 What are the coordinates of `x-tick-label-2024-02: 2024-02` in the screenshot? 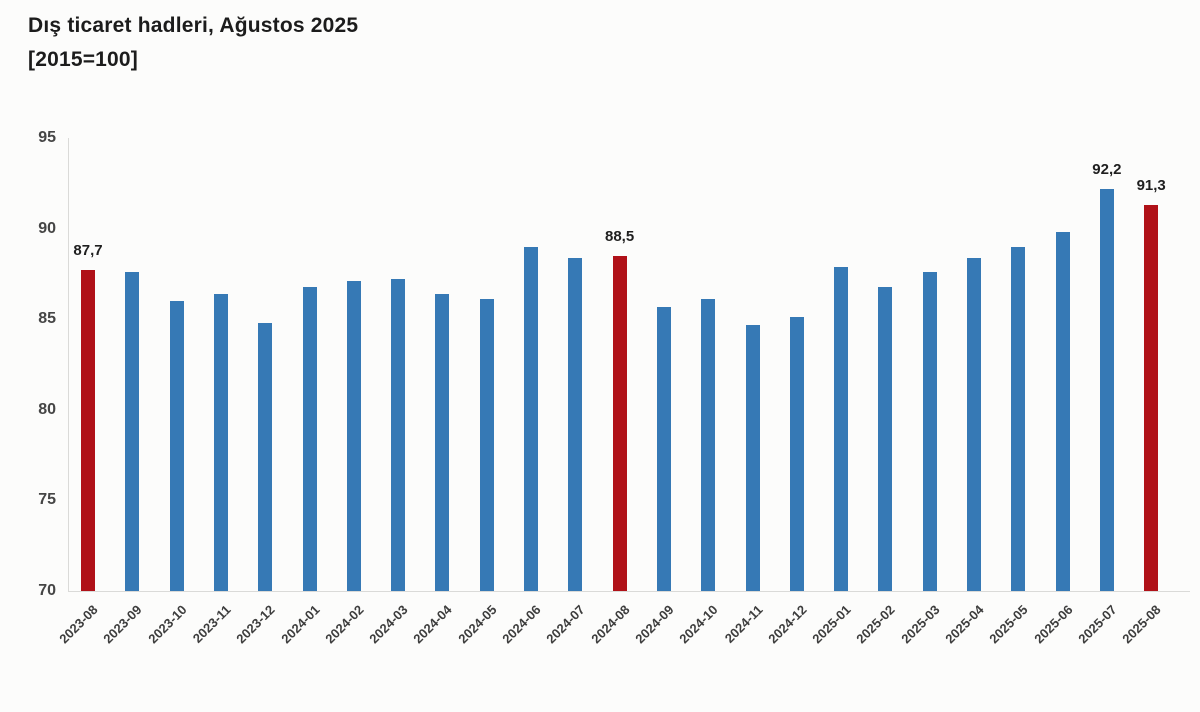 It's located at (344, 624).